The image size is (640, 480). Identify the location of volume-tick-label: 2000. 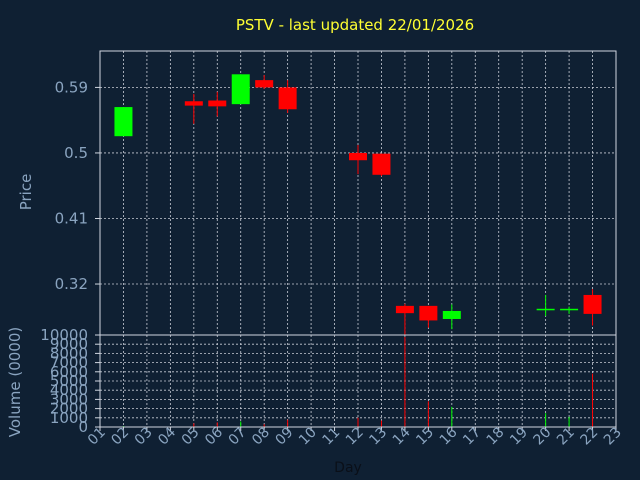
(69, 409).